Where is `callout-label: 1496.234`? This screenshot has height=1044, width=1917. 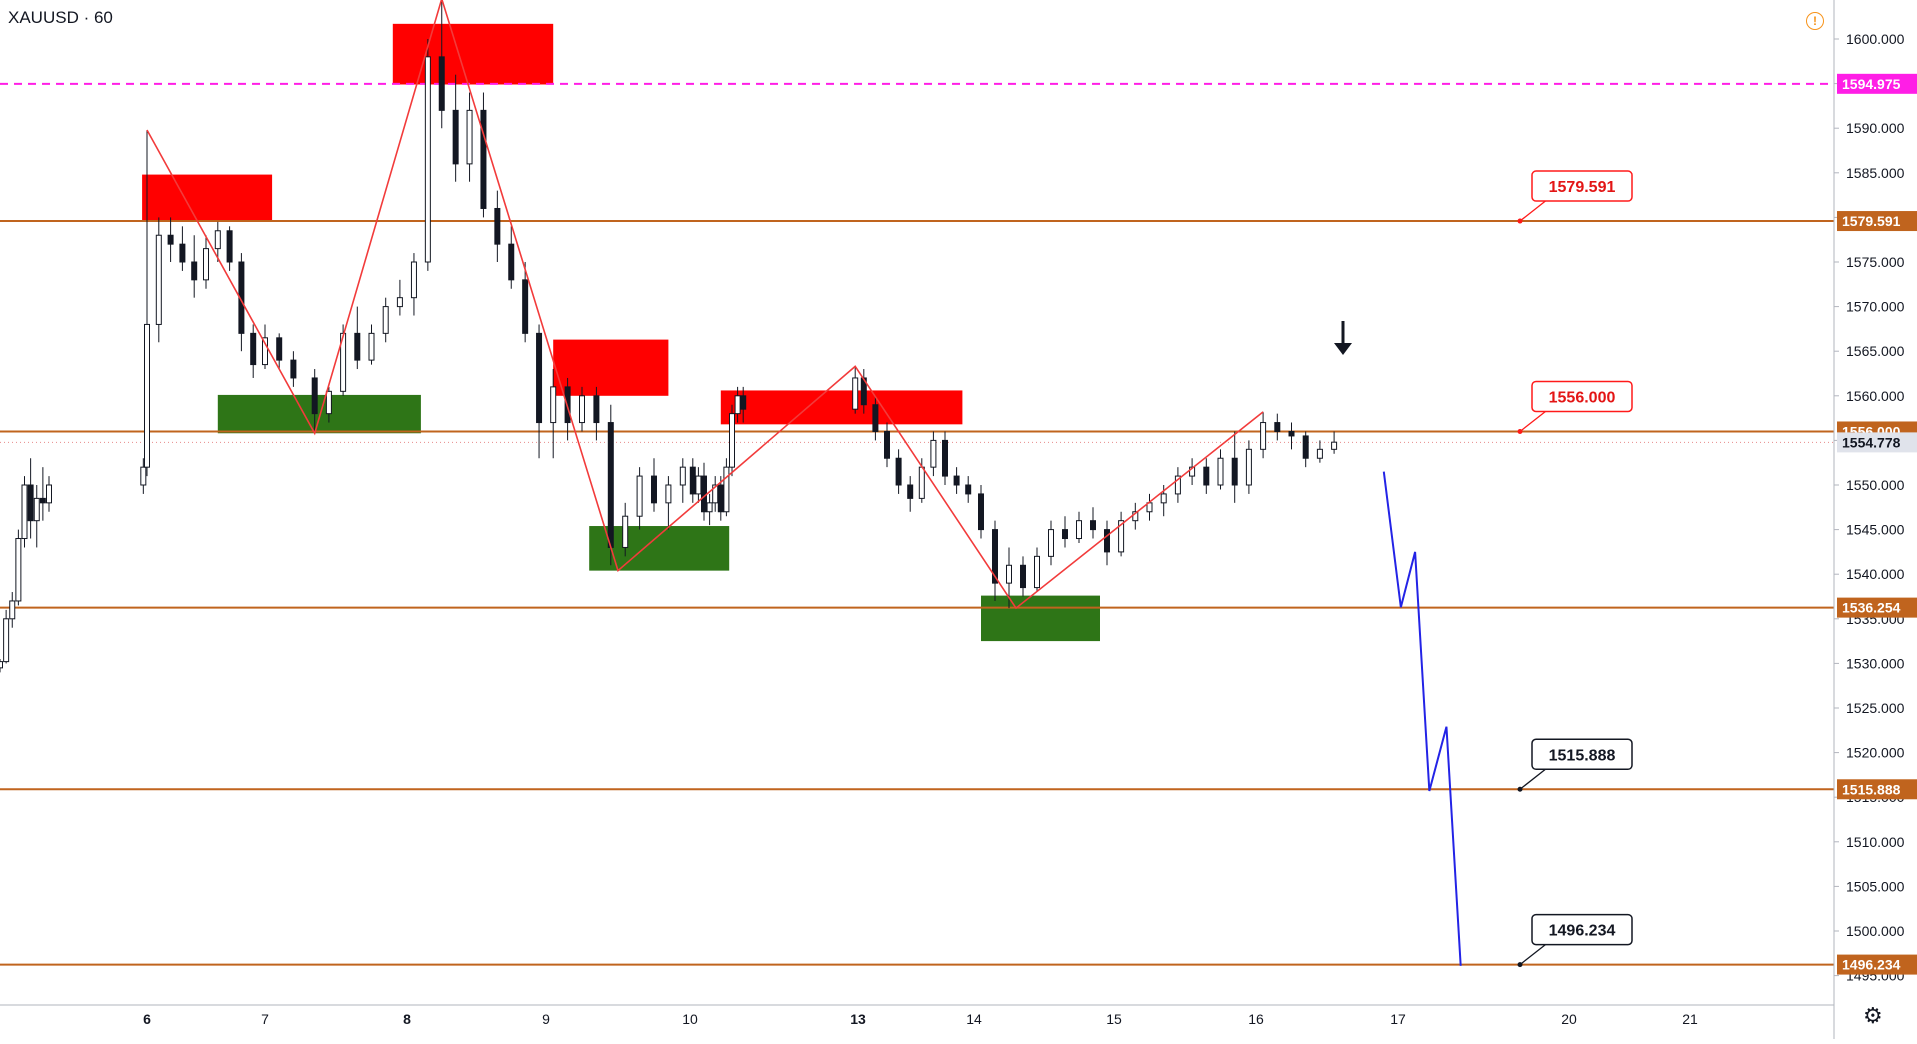 callout-label: 1496.234 is located at coordinates (1582, 931).